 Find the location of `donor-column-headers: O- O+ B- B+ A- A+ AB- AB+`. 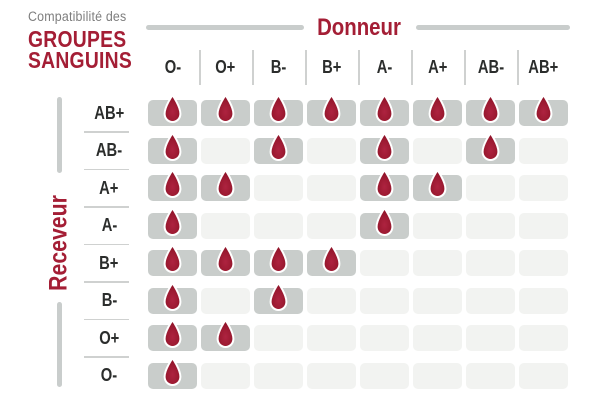

donor-column-headers: O- O+ B- B+ A- A+ AB- AB+ is located at coordinates (358, 67).